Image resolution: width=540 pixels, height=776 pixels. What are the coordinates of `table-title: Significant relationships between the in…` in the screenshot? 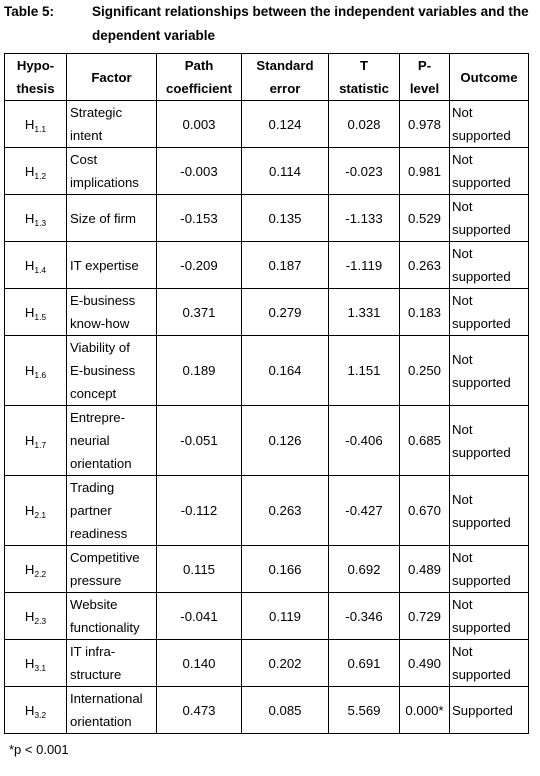 It's located at (310, 23).